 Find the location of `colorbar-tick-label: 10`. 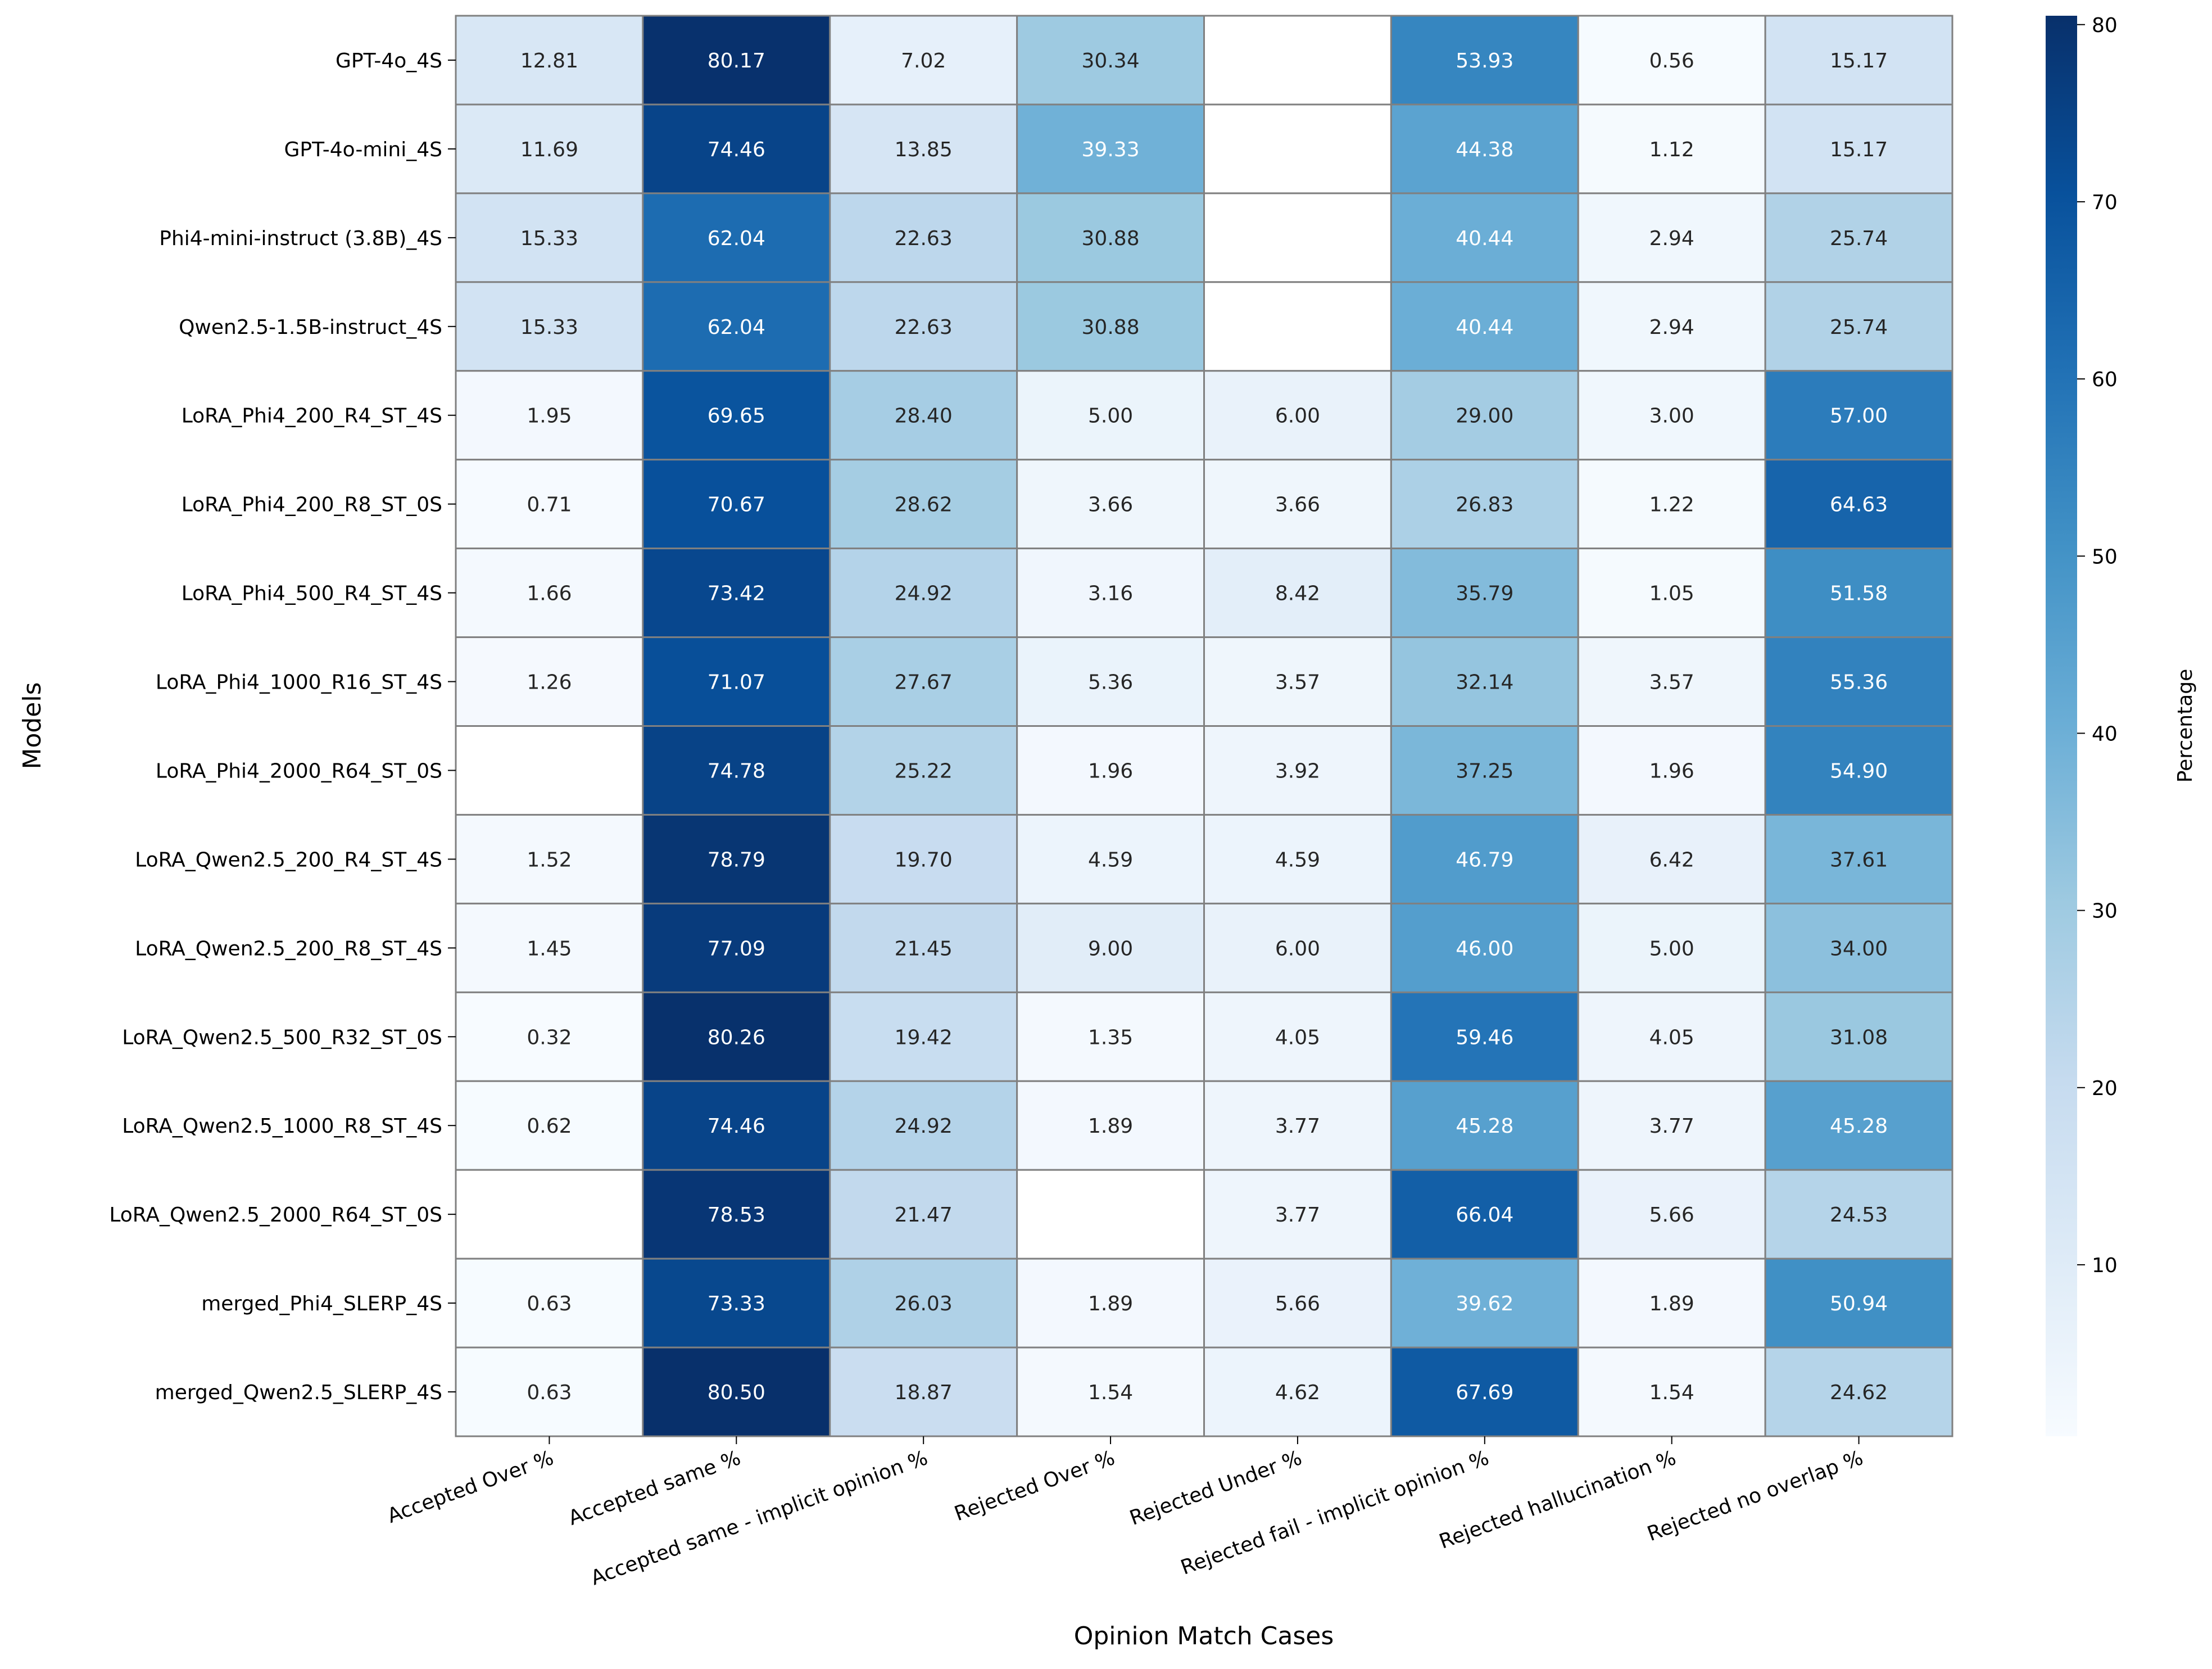

colorbar-tick-label: 10 is located at coordinates (2105, 1265).